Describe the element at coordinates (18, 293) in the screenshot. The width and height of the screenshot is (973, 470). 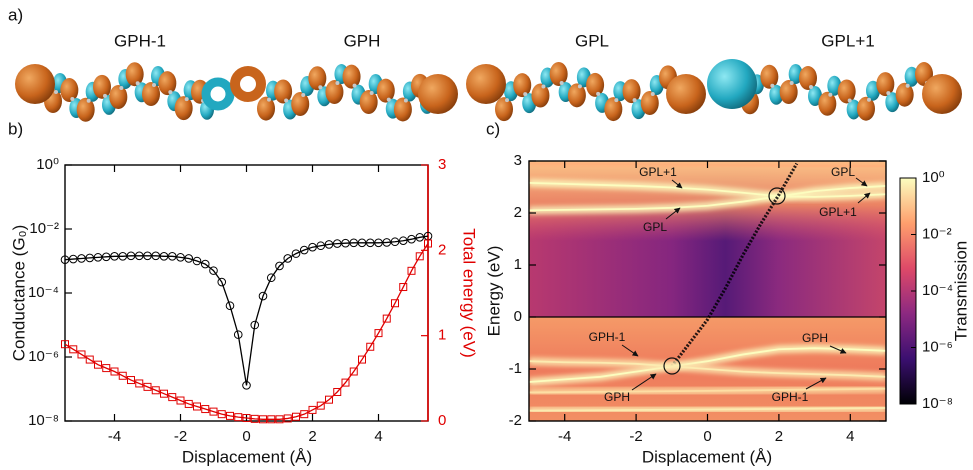
I see `y-axis-label: Conductance (G₀)` at that location.